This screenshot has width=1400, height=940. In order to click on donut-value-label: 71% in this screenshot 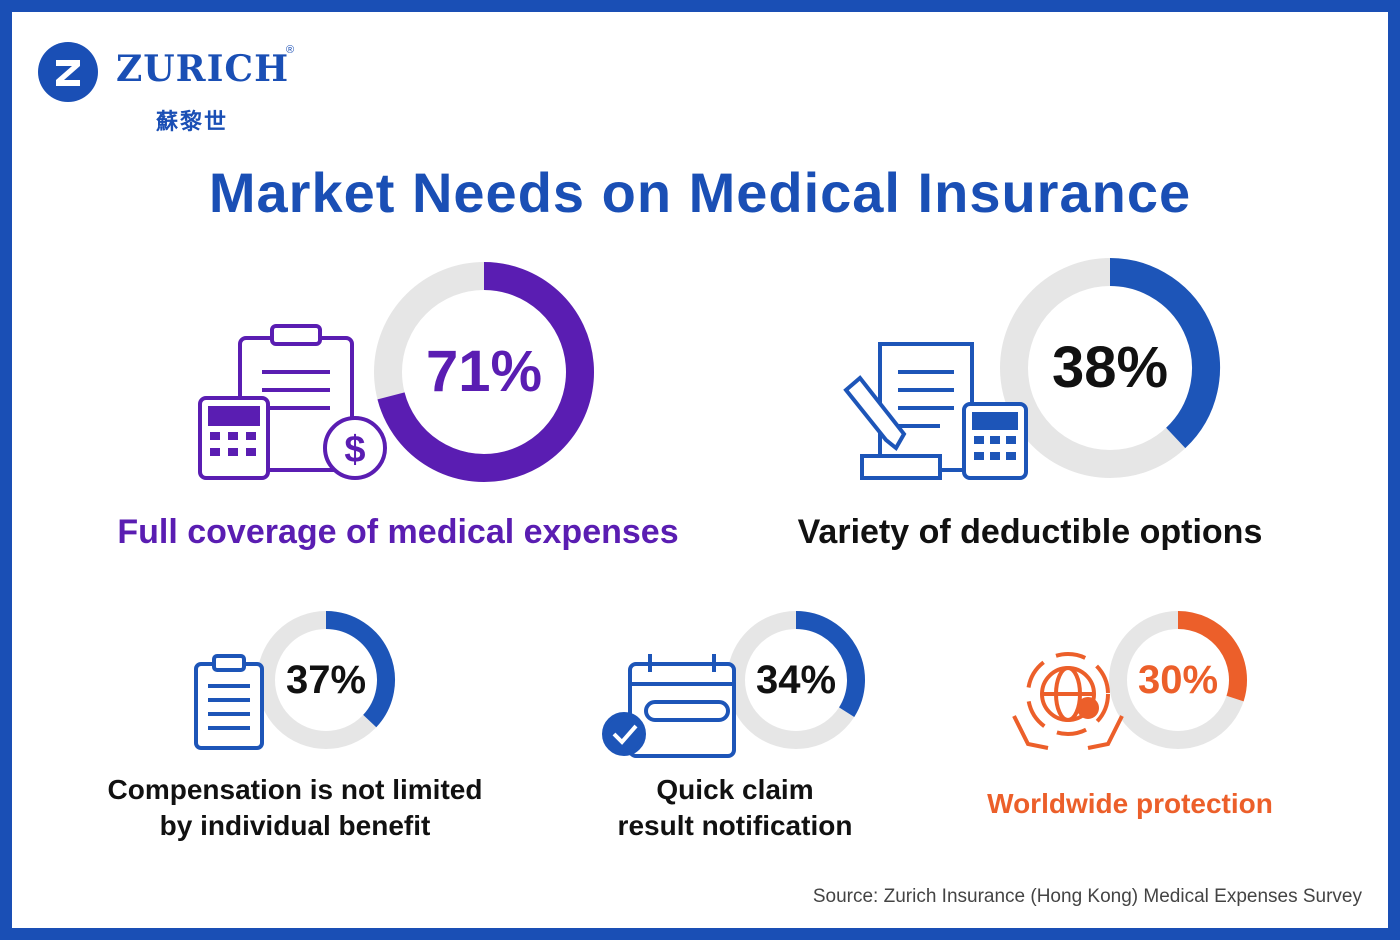, I will do `click(484, 372)`.